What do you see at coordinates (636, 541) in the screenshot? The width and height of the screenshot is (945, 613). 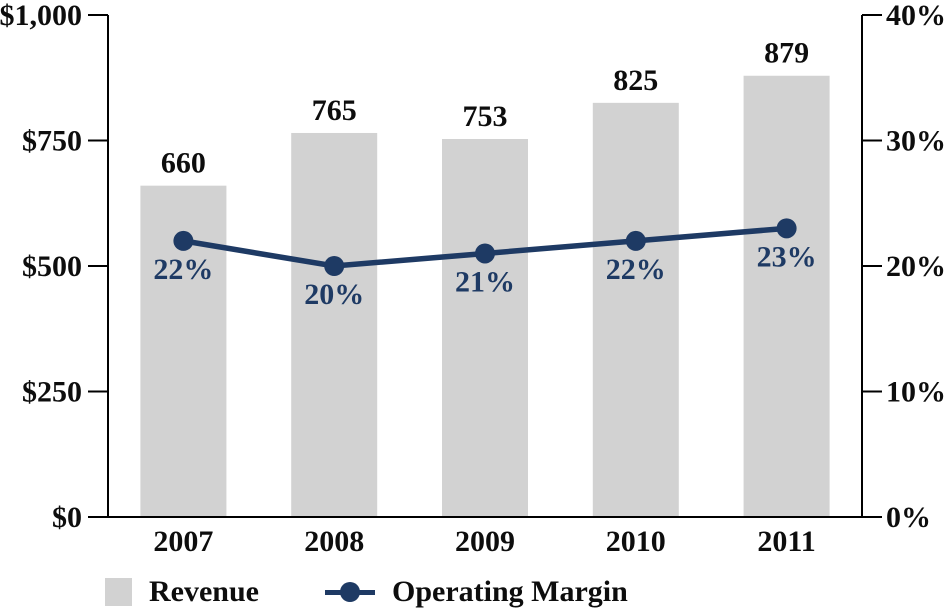 I see `x-axis-label-2010: 2010` at bounding box center [636, 541].